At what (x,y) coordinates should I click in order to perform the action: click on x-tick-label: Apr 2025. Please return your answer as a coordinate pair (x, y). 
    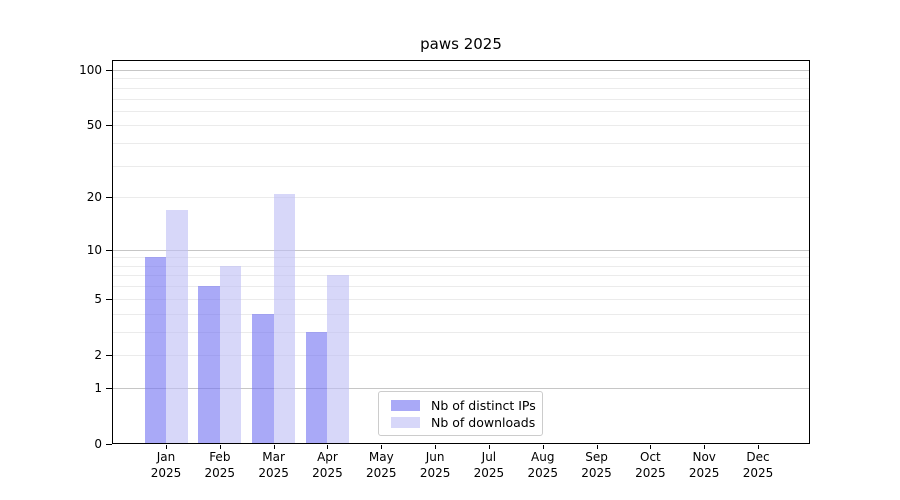
    Looking at the image, I should click on (327, 465).